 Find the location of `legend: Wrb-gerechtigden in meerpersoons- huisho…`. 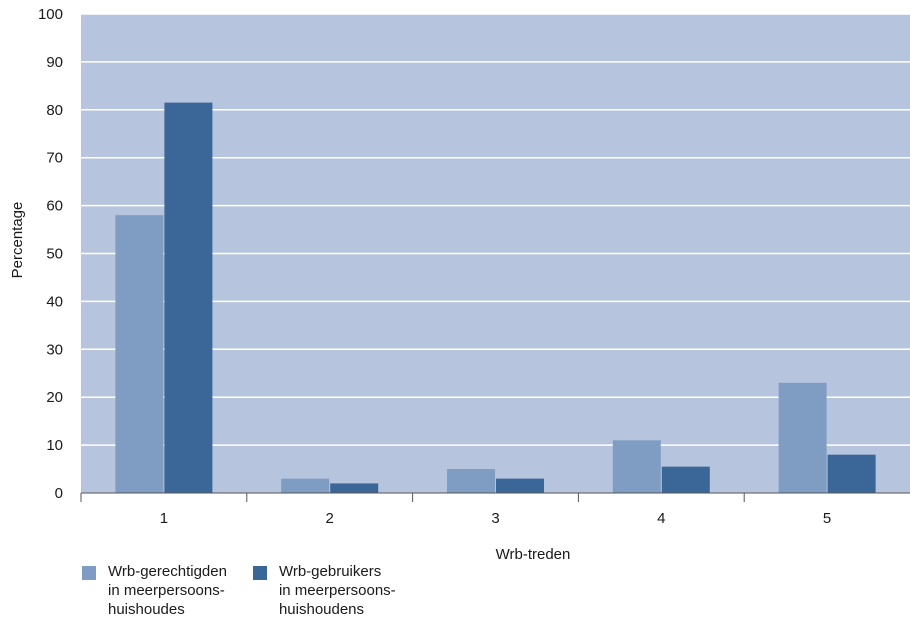

legend: Wrb-gerechtigden in meerpersoons- huisho… is located at coordinates (239, 590).